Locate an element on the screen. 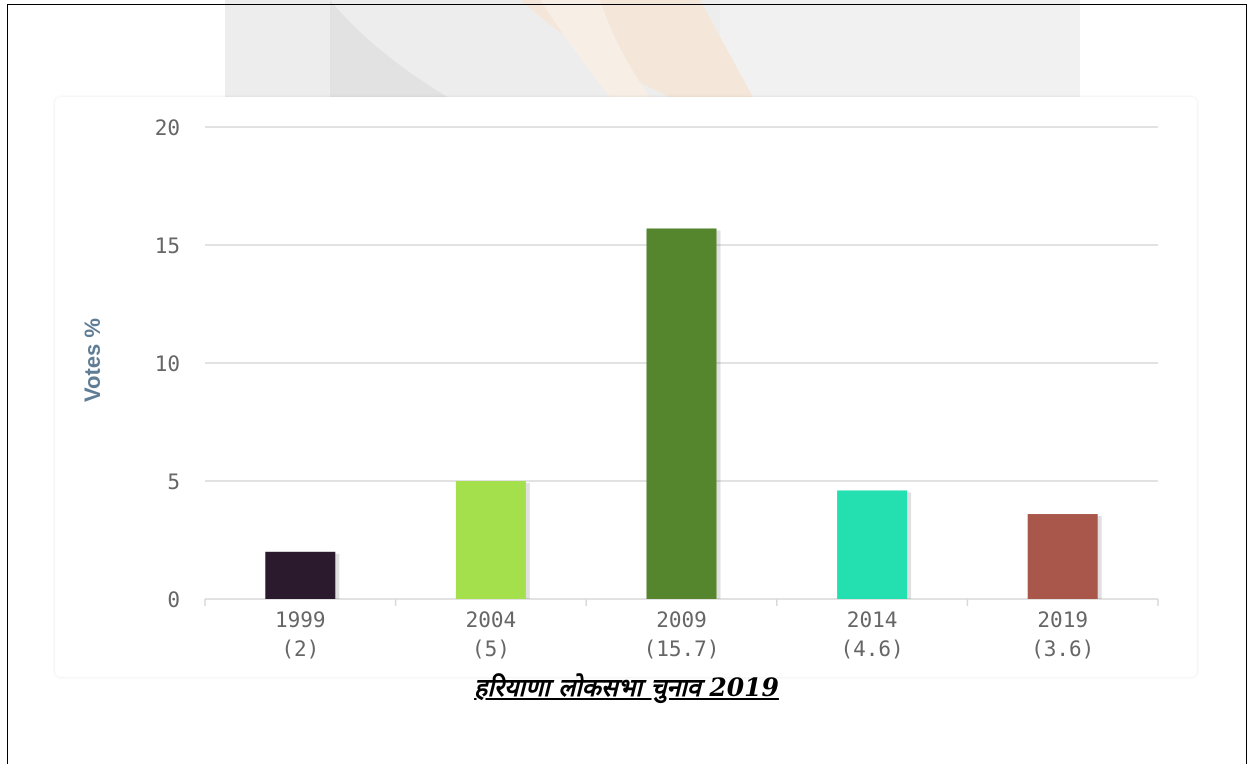  y-tick-label: 10 is located at coordinates (167, 364).